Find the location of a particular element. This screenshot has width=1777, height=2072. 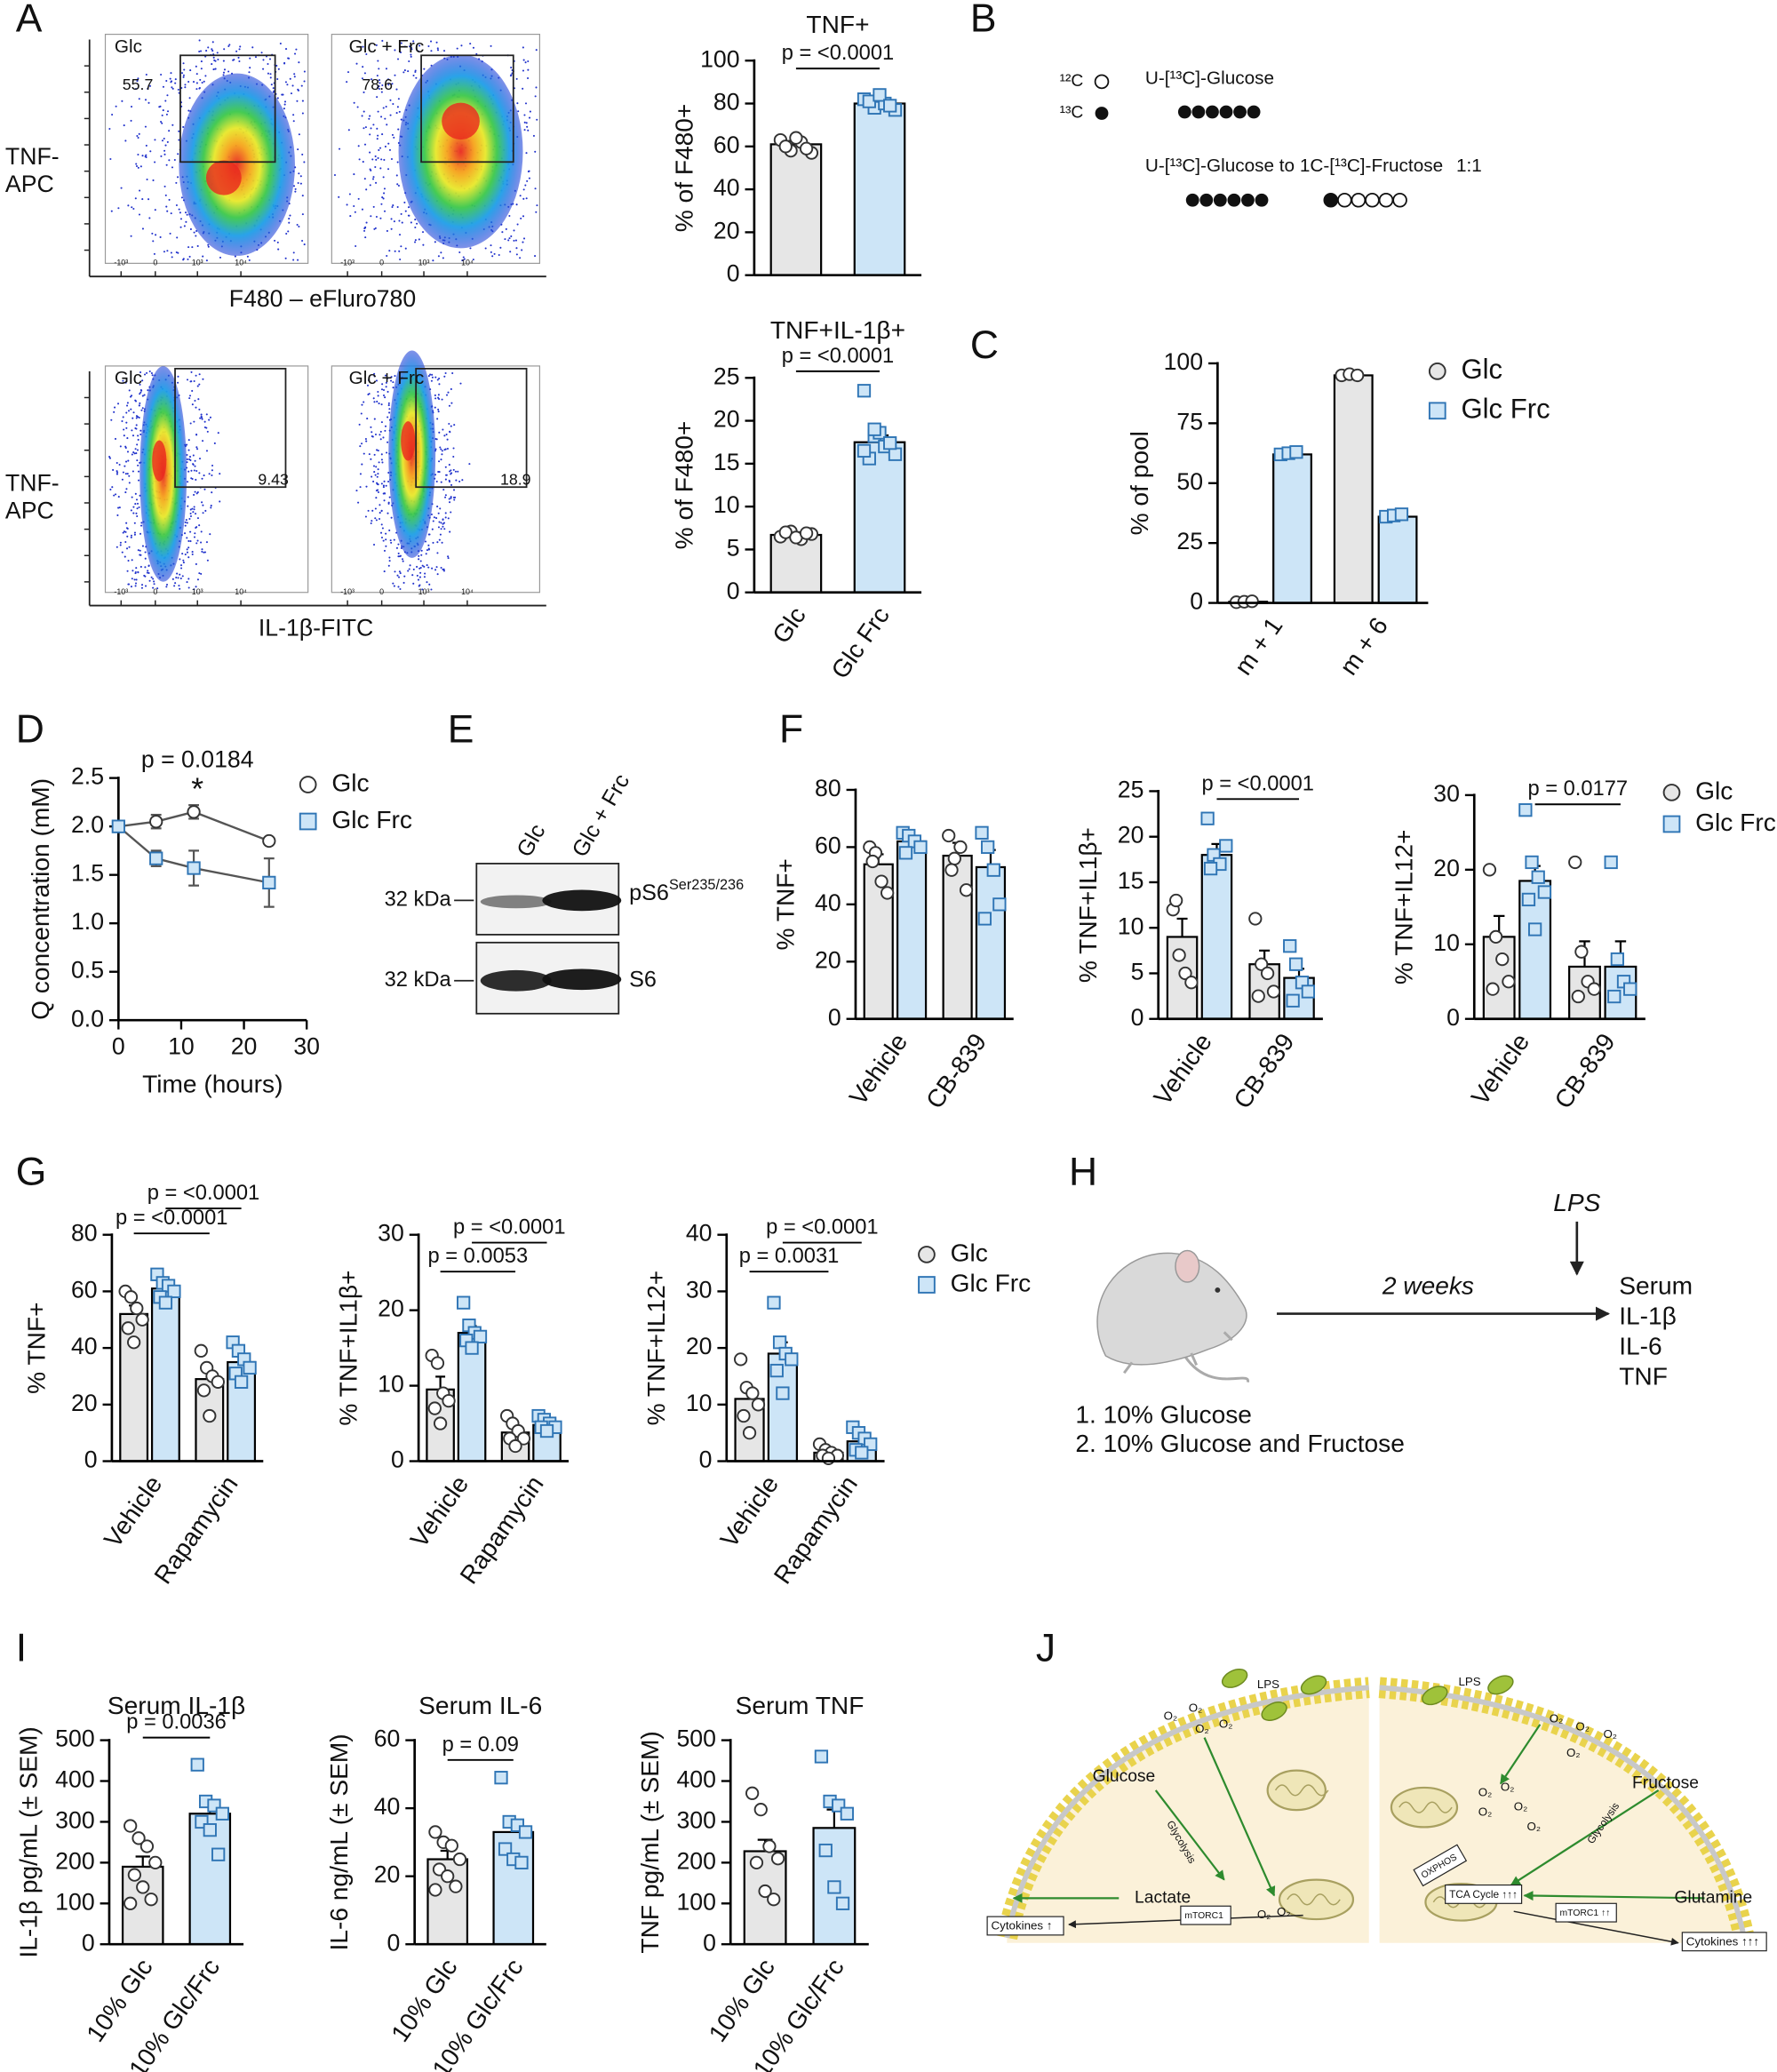

x-tick-label: m + 6 is located at coordinates (1364, 646).